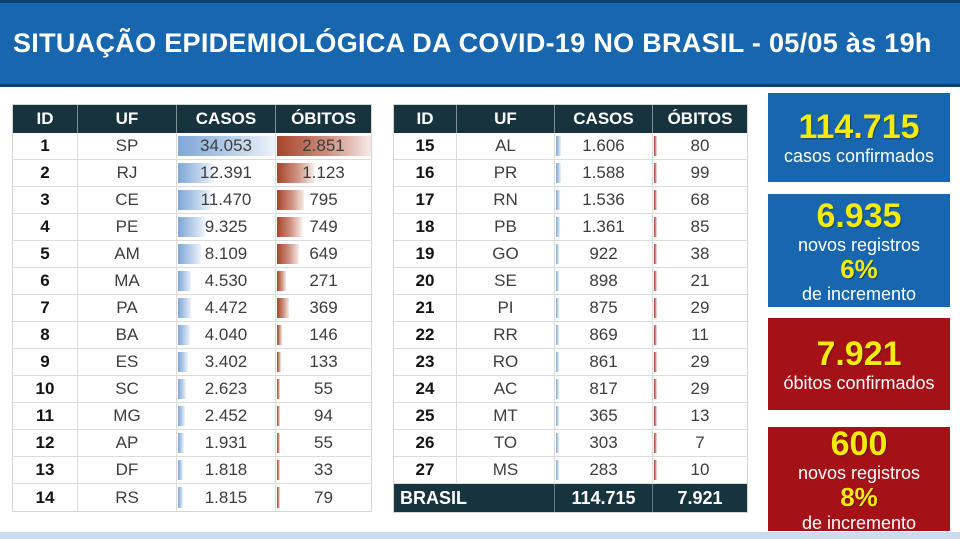  Describe the element at coordinates (45, 146) in the screenshot. I see `id-cell: 1` at that location.